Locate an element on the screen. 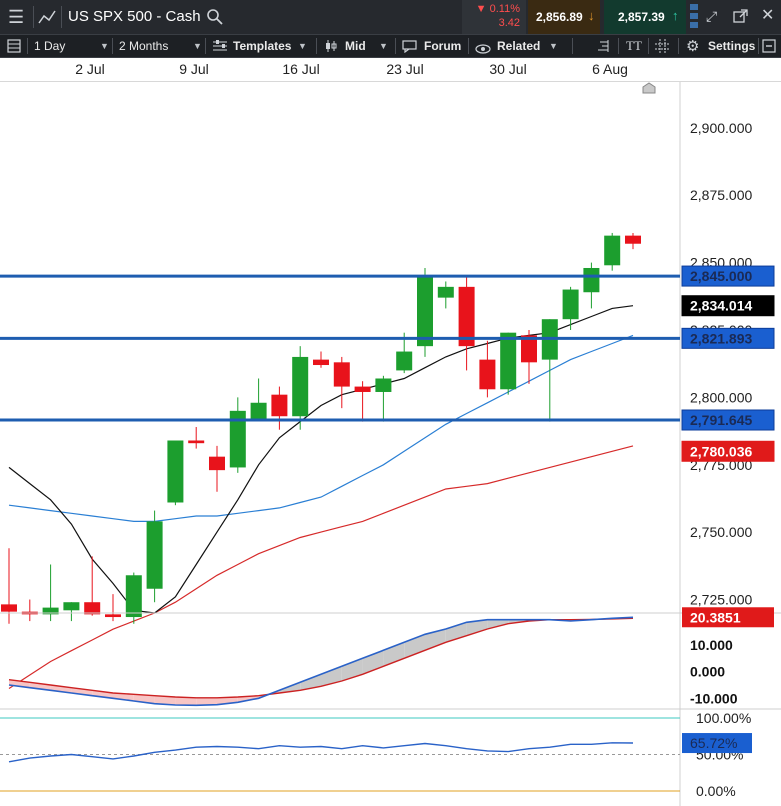  crosshair-grid-icon is located at coordinates (662, 49).